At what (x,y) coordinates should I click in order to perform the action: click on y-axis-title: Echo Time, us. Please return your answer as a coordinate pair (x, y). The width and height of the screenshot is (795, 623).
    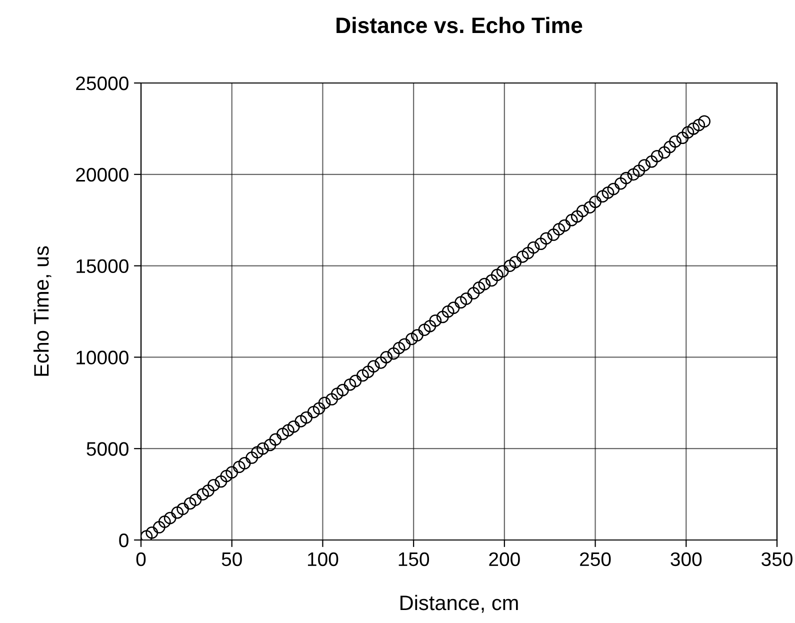
    Looking at the image, I should click on (42, 311).